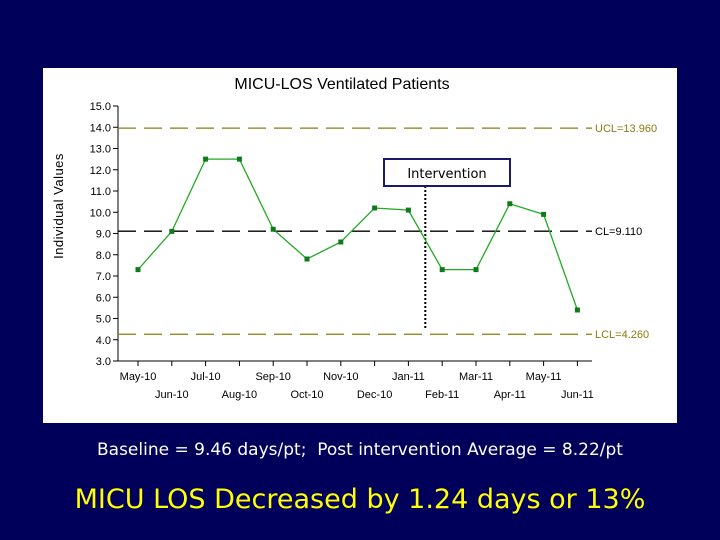 The height and width of the screenshot is (540, 720). Describe the element at coordinates (172, 395) in the screenshot. I see `x-tick-label: Jun-10` at that location.